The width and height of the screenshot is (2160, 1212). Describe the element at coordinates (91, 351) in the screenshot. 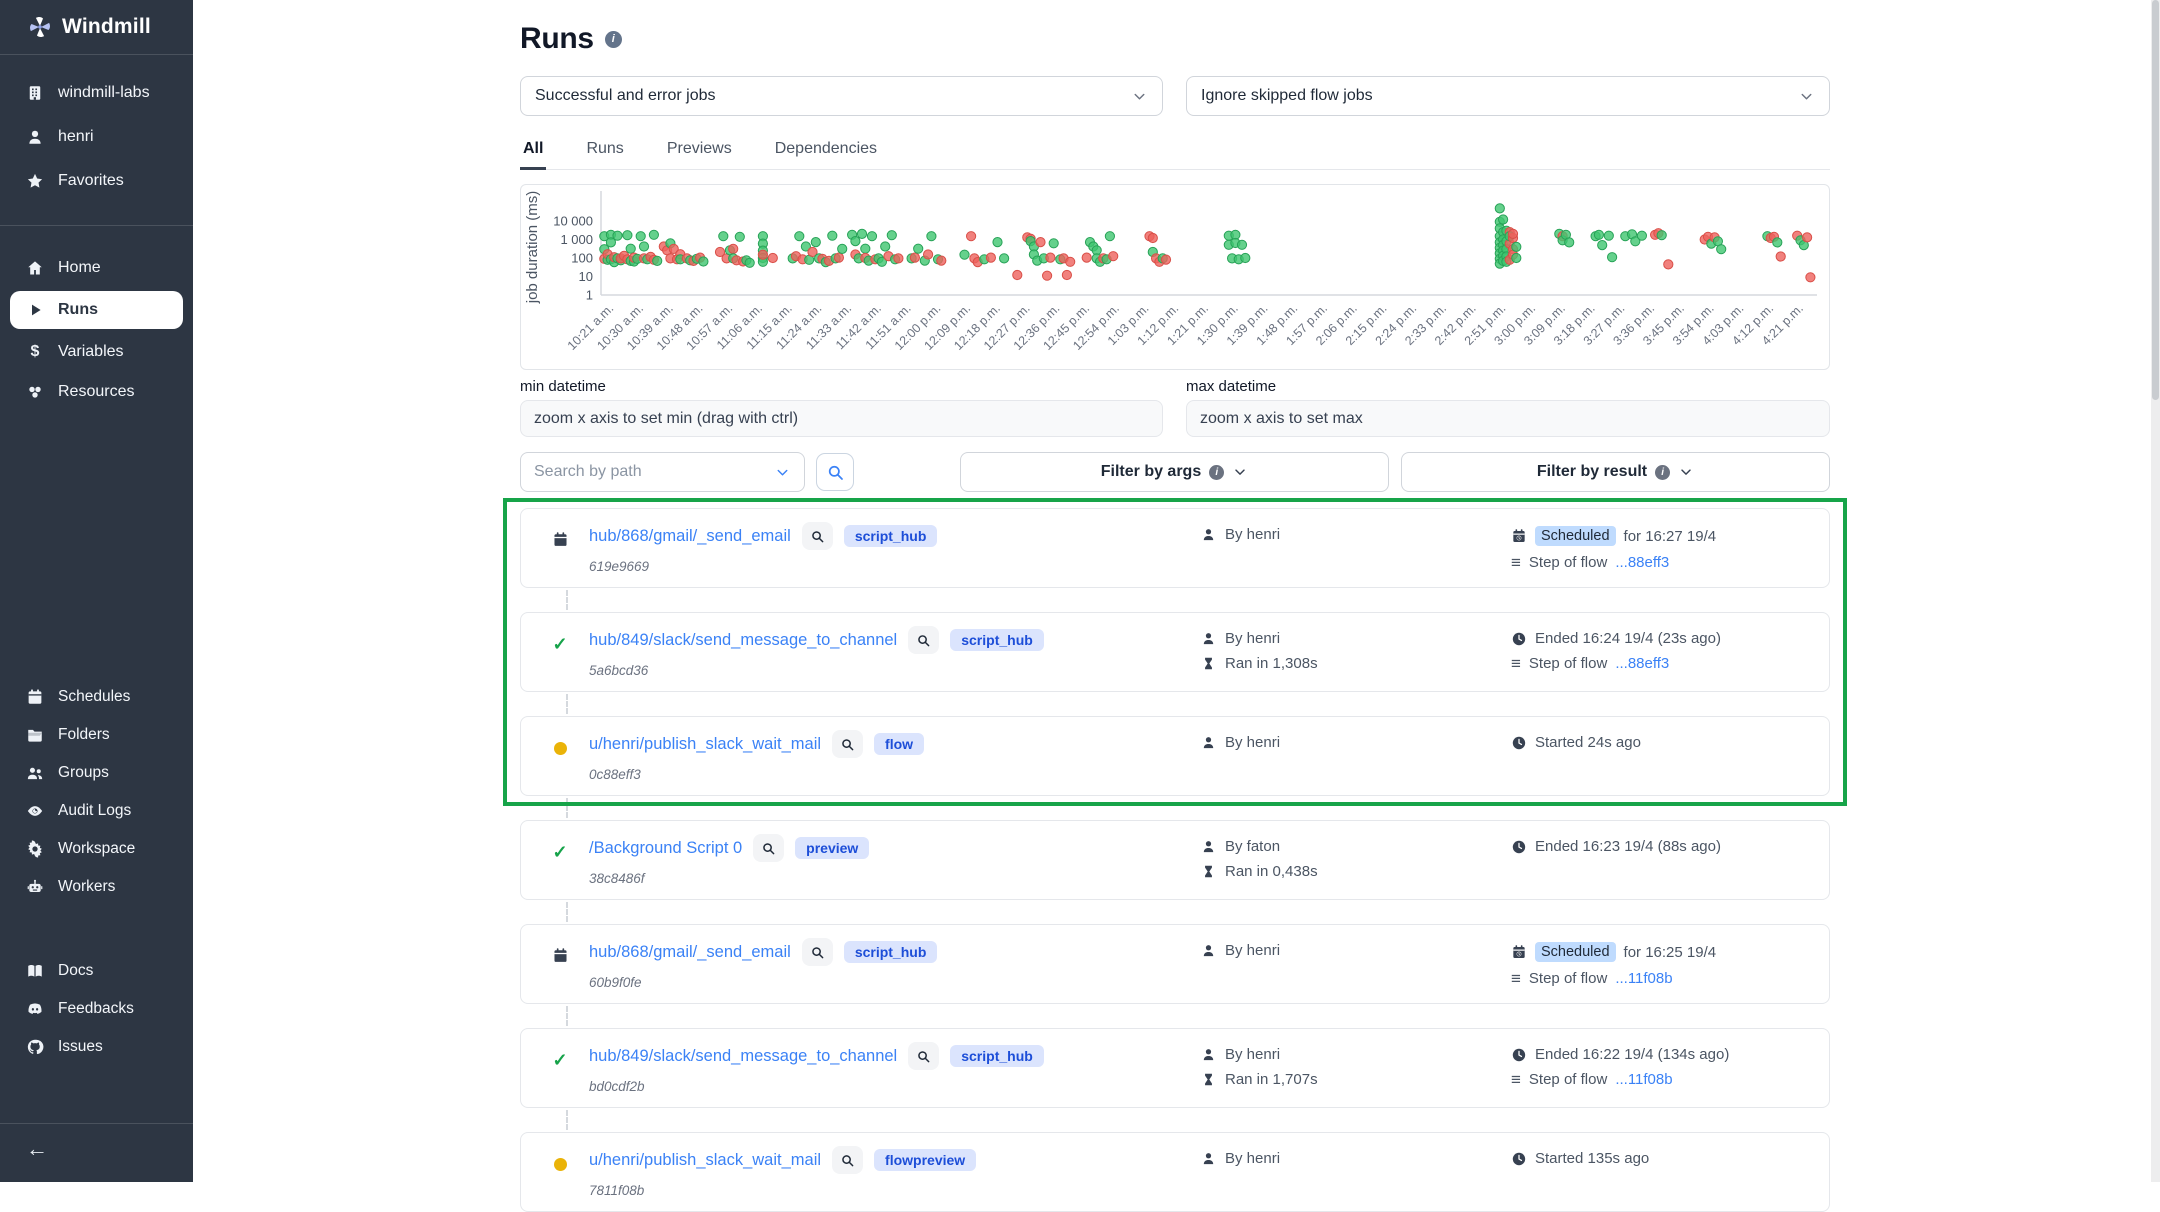

I see `sidebar-item-label: Variables` at that location.